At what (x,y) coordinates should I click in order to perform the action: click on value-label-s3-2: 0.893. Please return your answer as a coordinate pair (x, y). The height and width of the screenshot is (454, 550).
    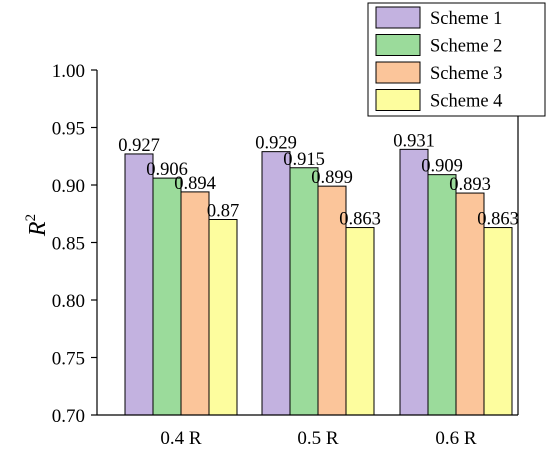
    Looking at the image, I should click on (470, 185).